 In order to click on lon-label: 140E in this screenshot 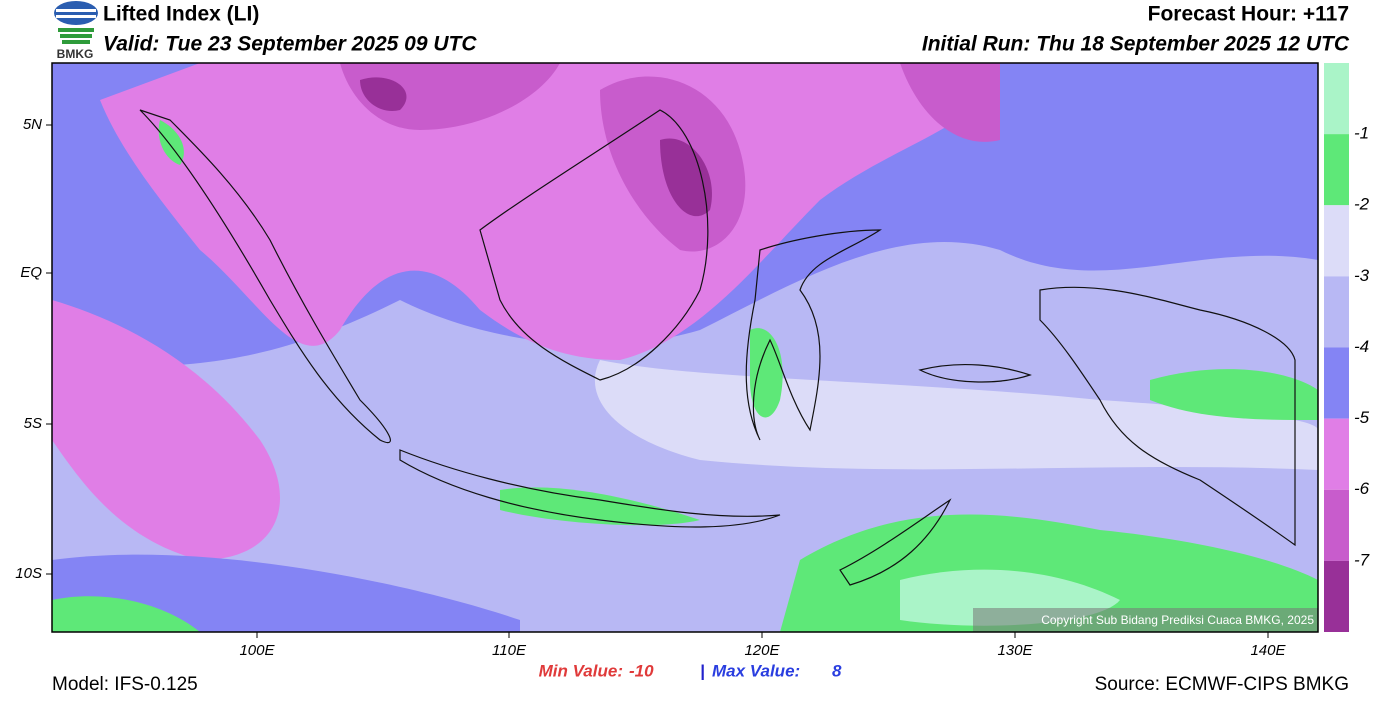, I will do `click(1268, 650)`.